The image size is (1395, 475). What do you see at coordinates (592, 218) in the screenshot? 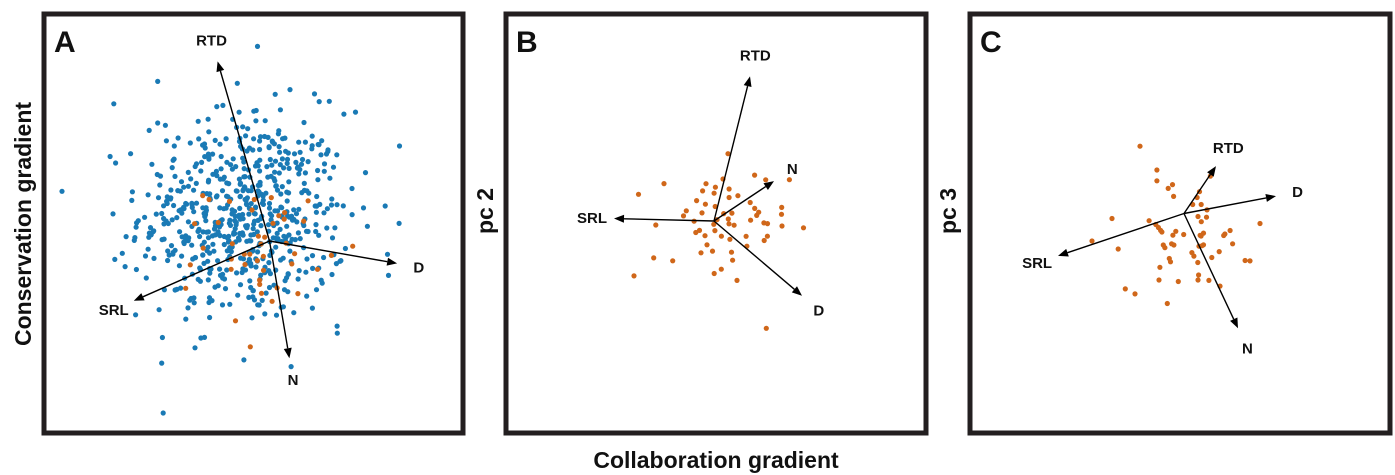
I see `loading-label-srl: SRL` at bounding box center [592, 218].